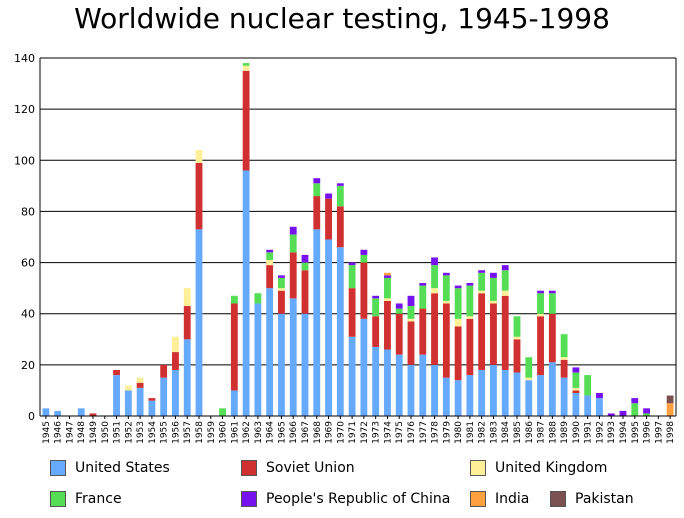 The width and height of the screenshot is (684, 518). Describe the element at coordinates (624, 432) in the screenshot. I see `x-tick-label: 1994` at that location.